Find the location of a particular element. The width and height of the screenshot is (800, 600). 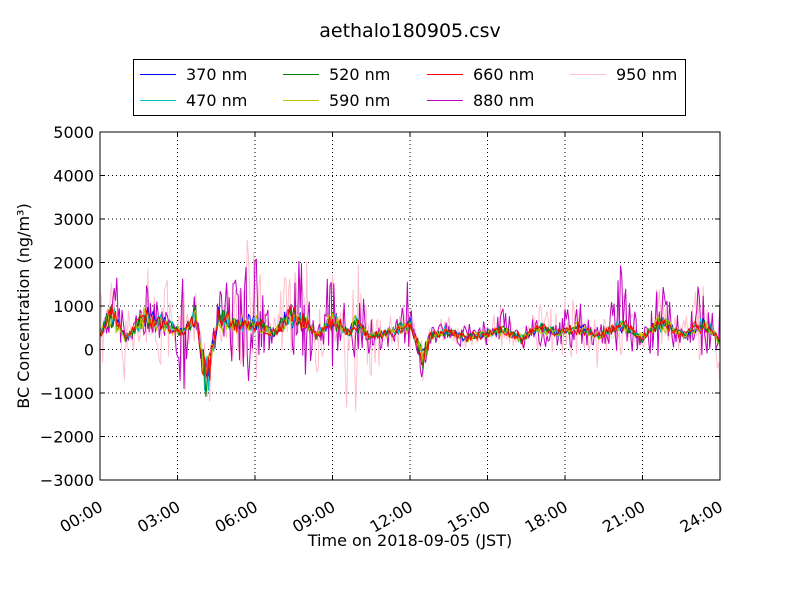

y-tick-label: −3000 is located at coordinates (67, 480).